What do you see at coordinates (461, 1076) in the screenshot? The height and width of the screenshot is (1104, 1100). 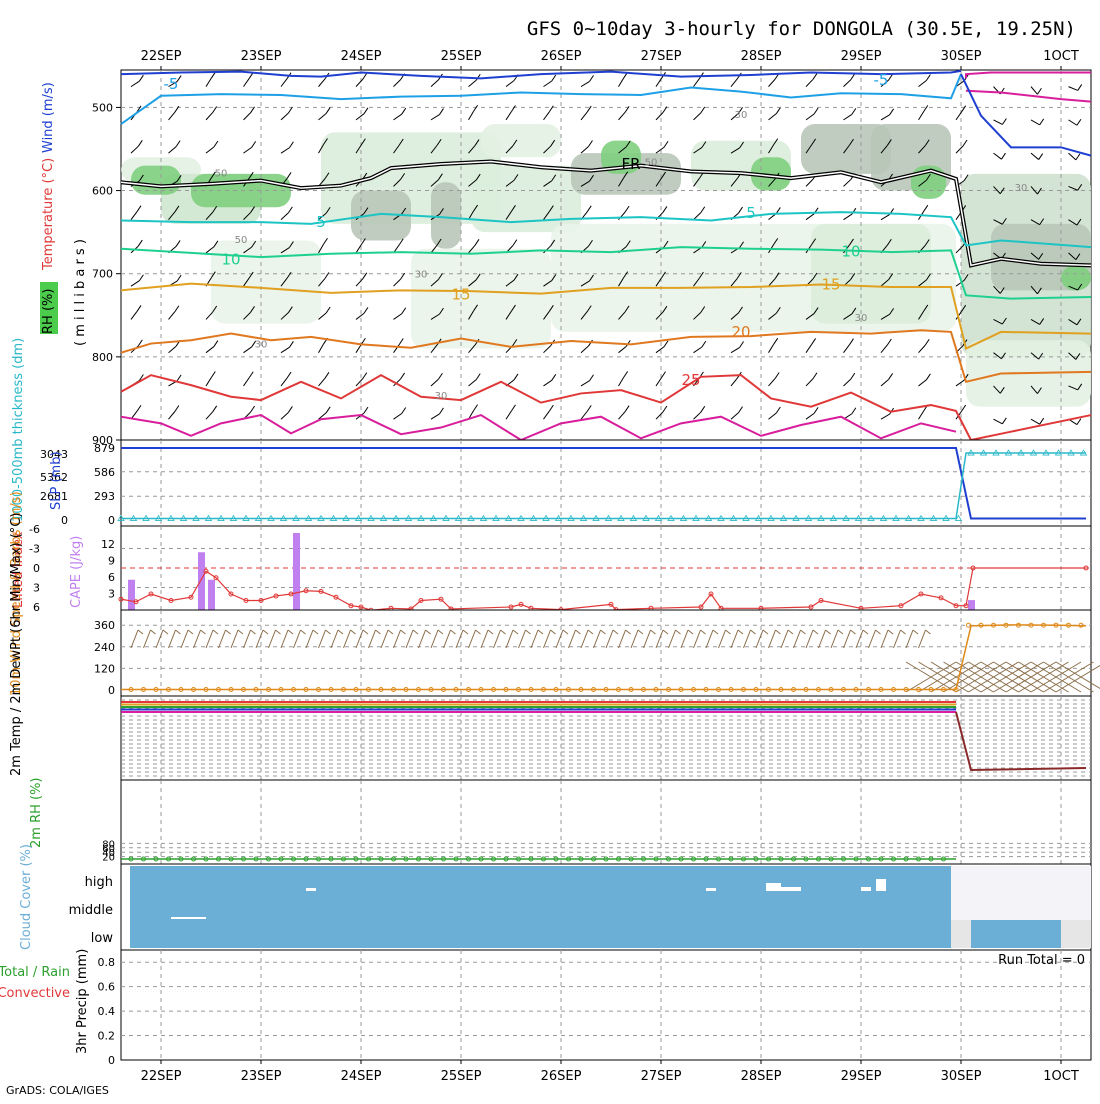 I see `date-tick-label: 25SEP` at bounding box center [461, 1076].